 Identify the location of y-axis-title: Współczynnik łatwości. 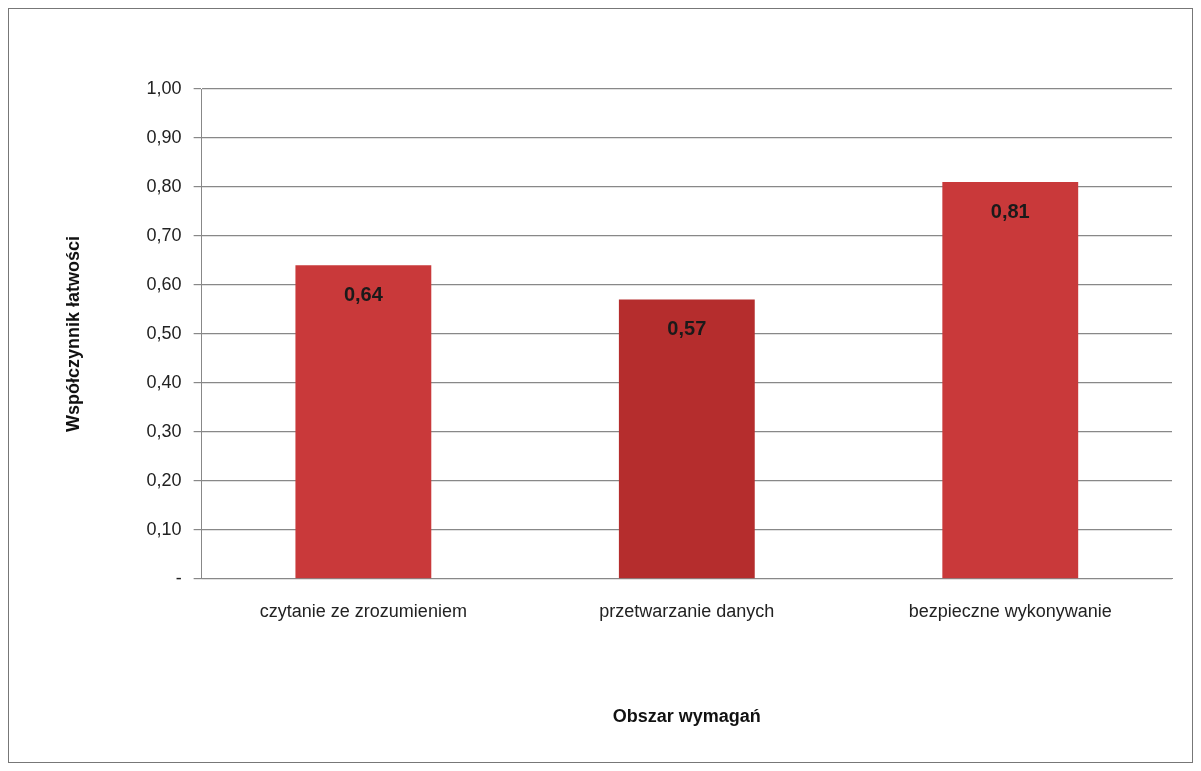
(72, 333).